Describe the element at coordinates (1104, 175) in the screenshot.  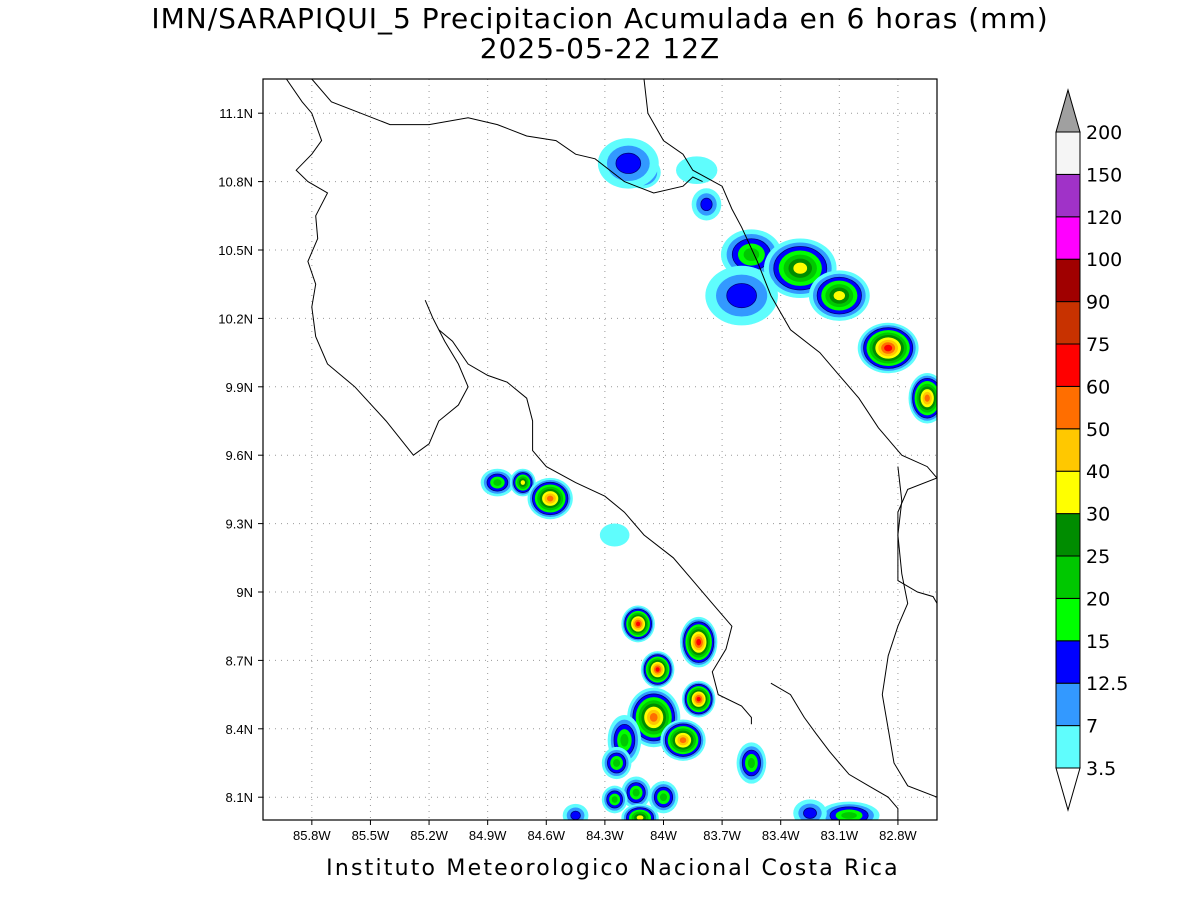
I see `colorbar-label: 150` at that location.